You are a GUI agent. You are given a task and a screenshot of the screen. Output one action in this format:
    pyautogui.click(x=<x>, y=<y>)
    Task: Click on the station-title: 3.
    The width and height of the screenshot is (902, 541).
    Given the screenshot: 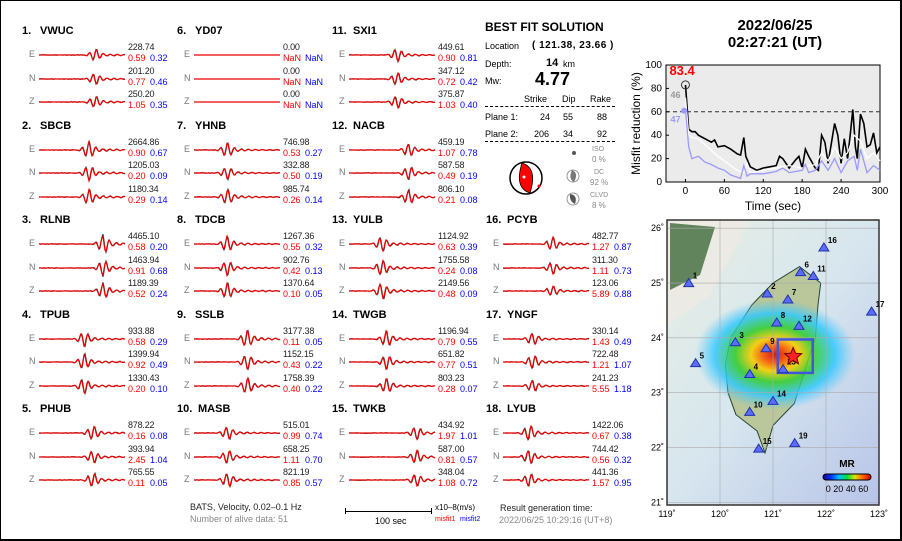 What is the action you would take?
    pyautogui.click(x=27, y=220)
    